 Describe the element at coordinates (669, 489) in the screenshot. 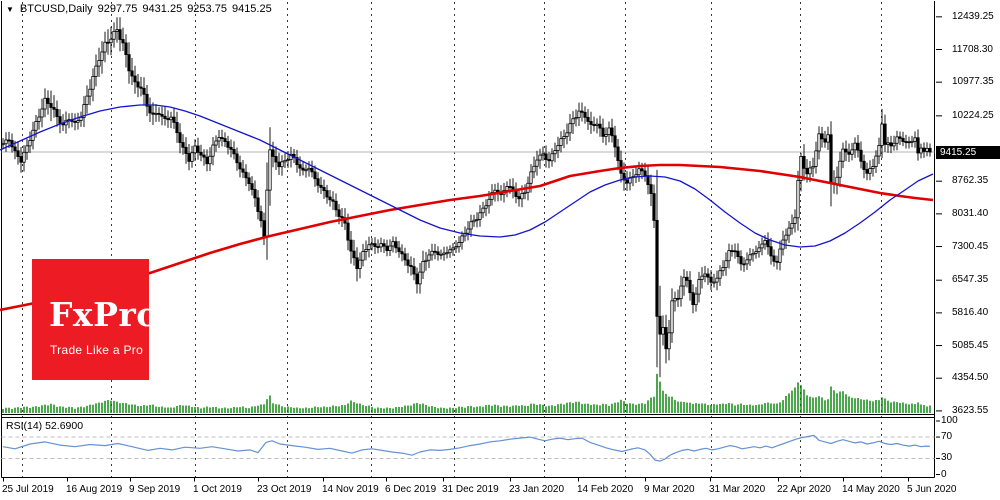

I see `date-axis-label: 9 Mar 2020` at that location.